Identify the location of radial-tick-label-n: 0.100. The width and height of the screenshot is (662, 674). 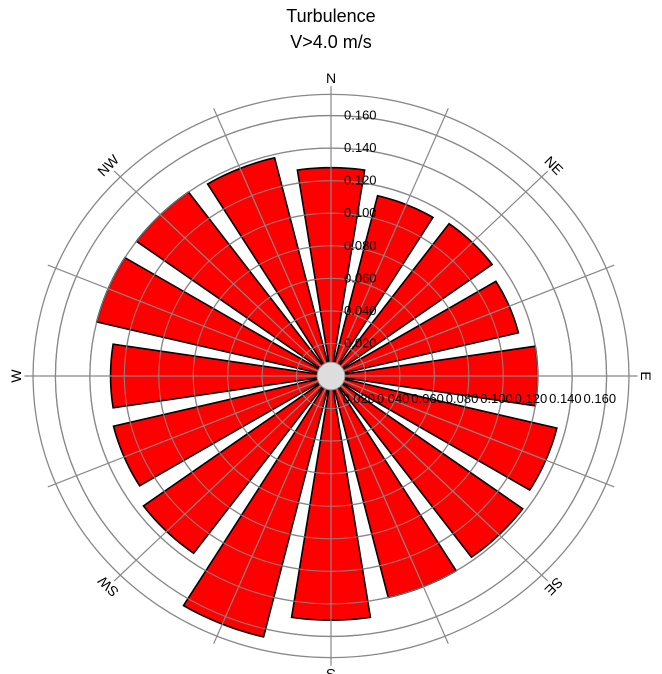
(360, 212).